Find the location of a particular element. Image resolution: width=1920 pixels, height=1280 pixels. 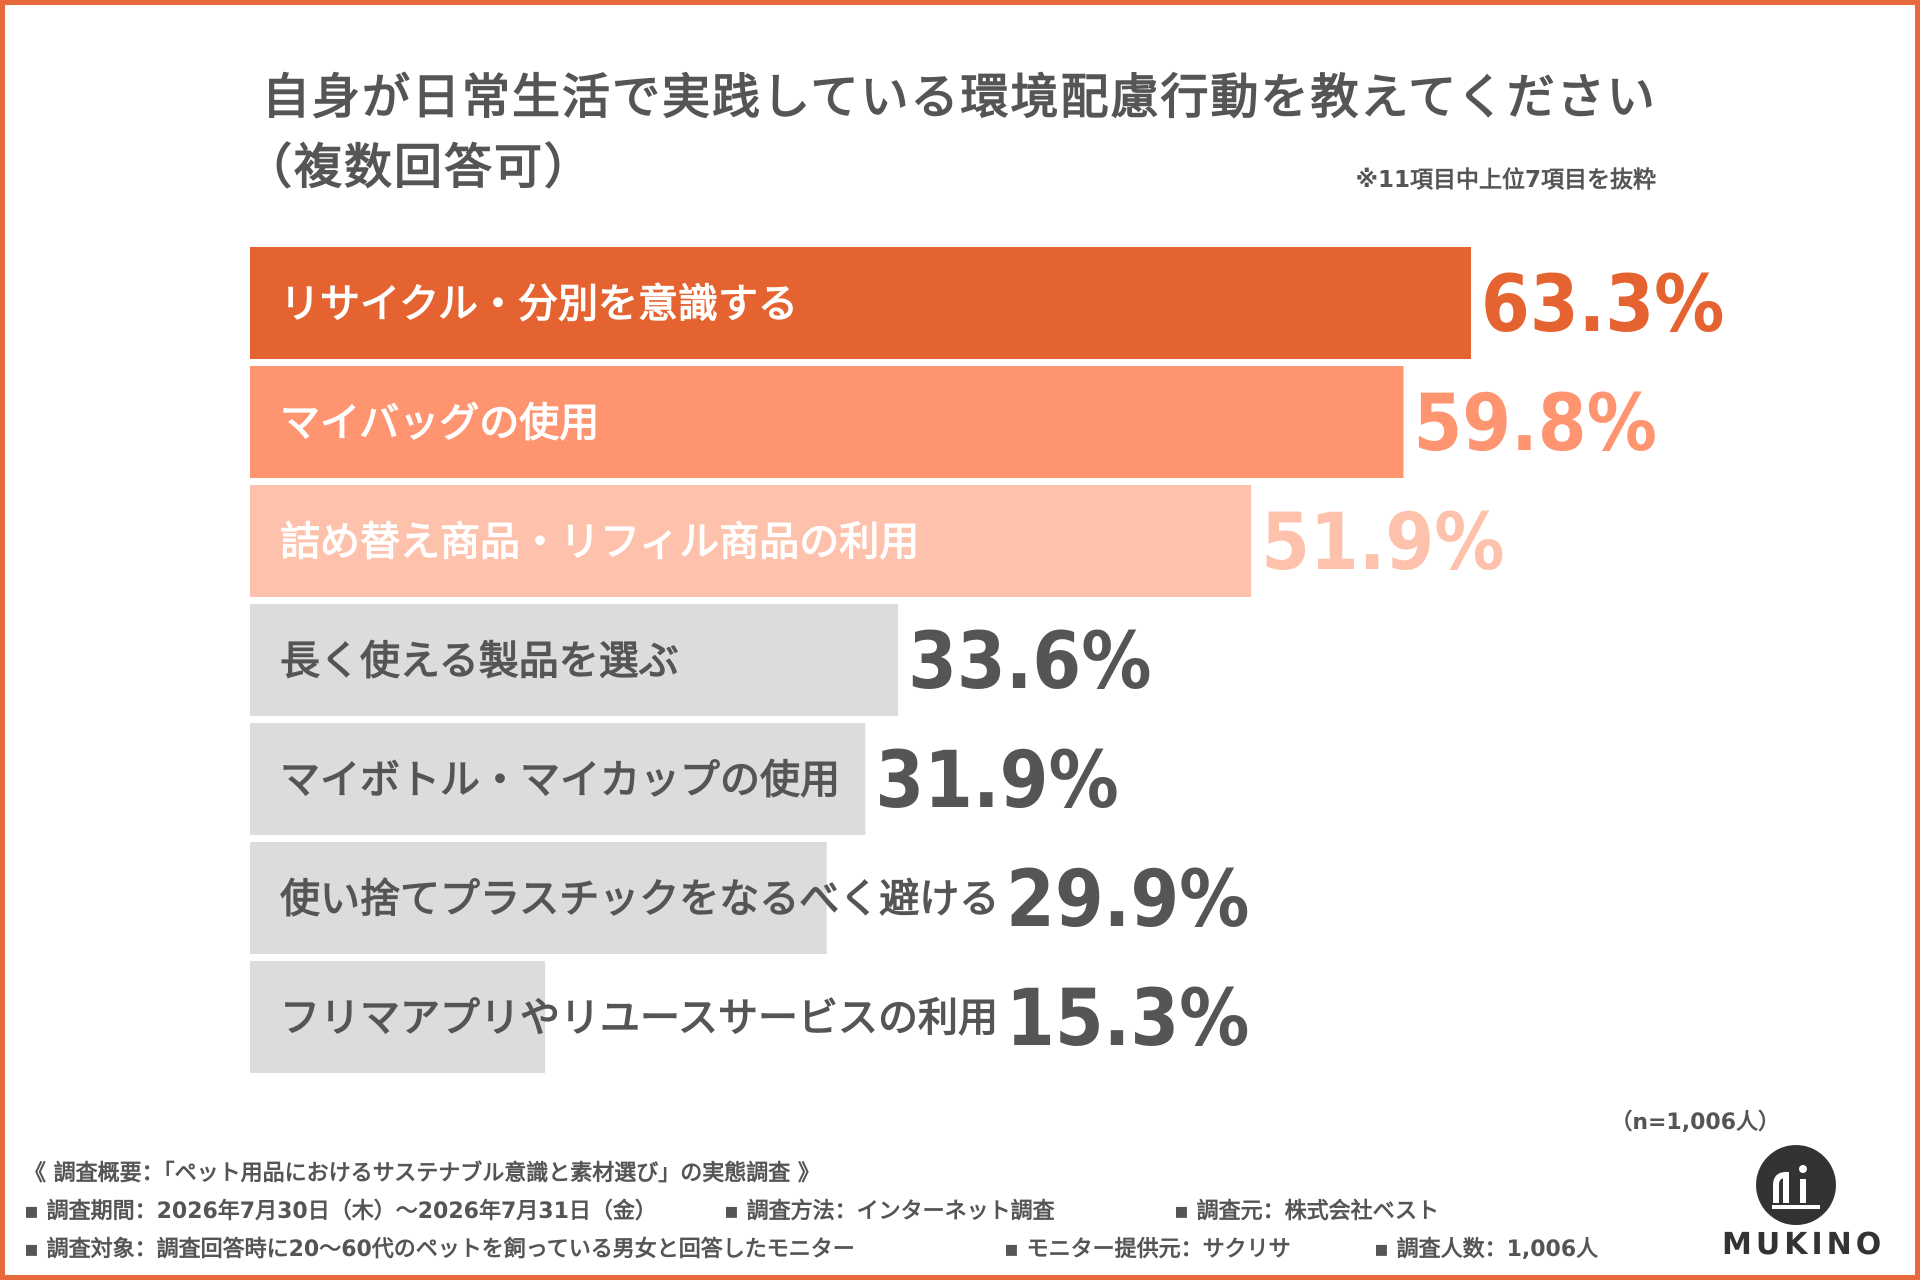

survey-provider: モニター提供元：サクリサ is located at coordinates (1147, 1250).